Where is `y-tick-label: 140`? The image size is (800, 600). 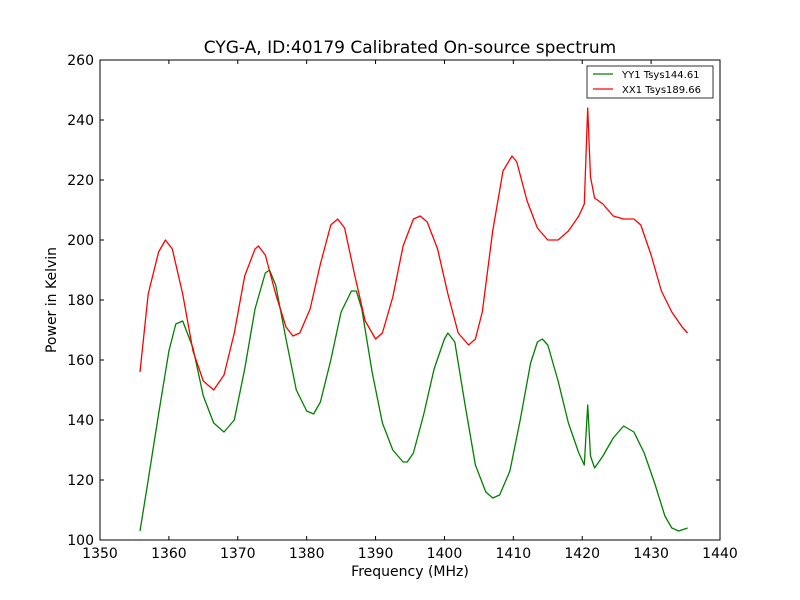
y-tick-label: 140 is located at coordinates (80, 421).